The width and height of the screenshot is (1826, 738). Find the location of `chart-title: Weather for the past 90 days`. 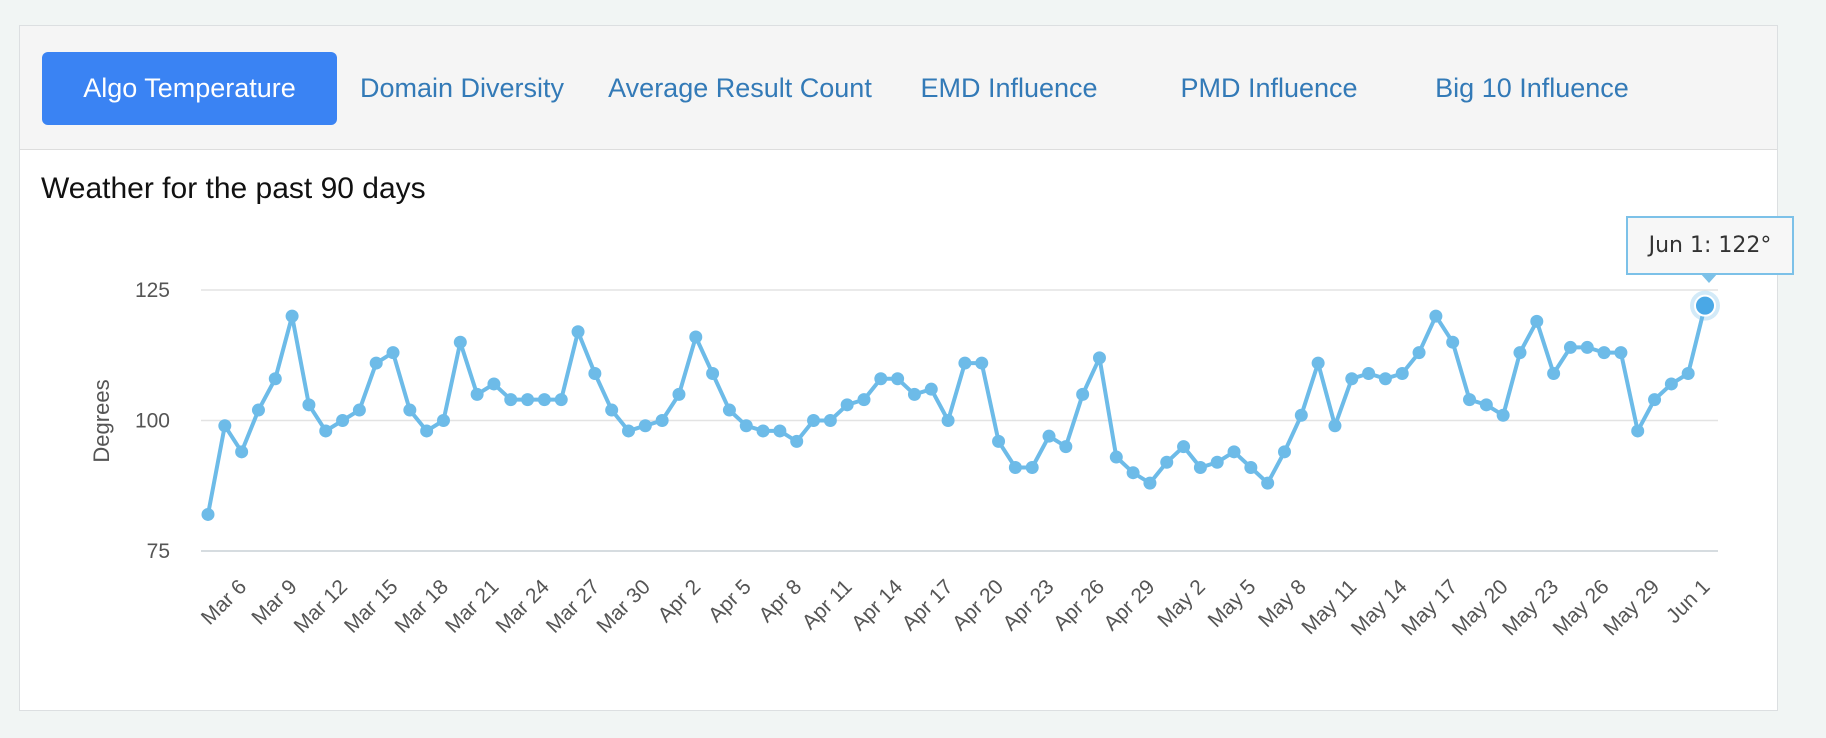

chart-title: Weather for the past 90 days is located at coordinates (233, 188).